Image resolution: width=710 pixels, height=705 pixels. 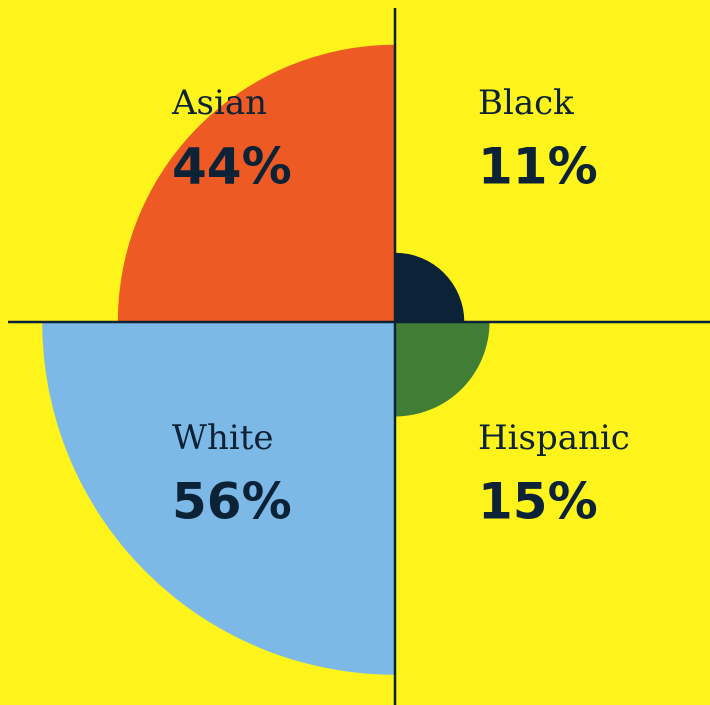 What do you see at coordinates (219, 103) in the screenshot?
I see `category-label: Asian` at bounding box center [219, 103].